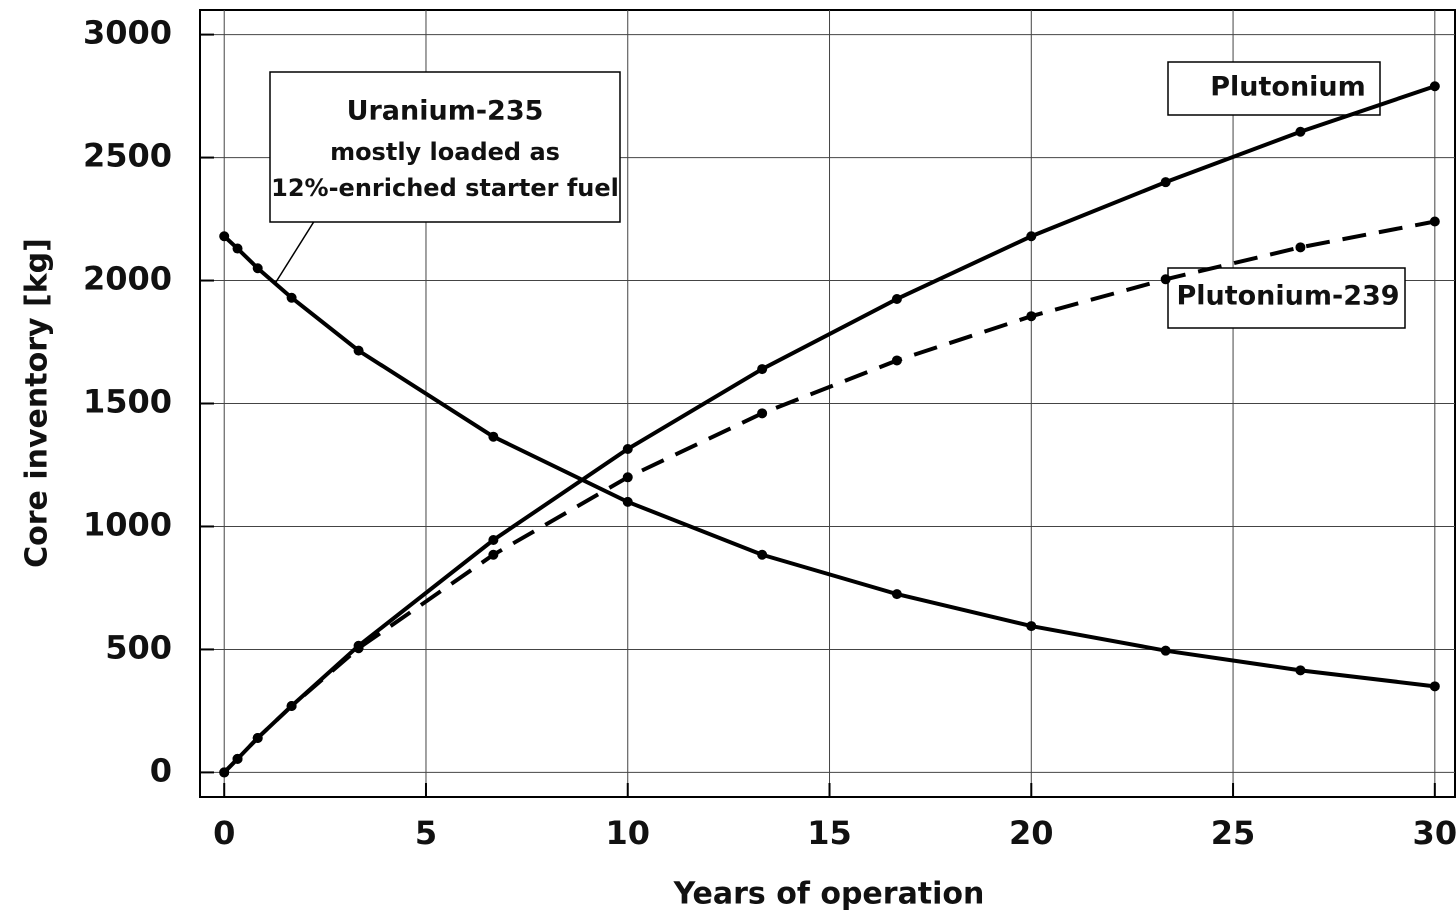  What do you see at coordinates (161, 770) in the screenshot?
I see `y-tick-label: 0` at bounding box center [161, 770].